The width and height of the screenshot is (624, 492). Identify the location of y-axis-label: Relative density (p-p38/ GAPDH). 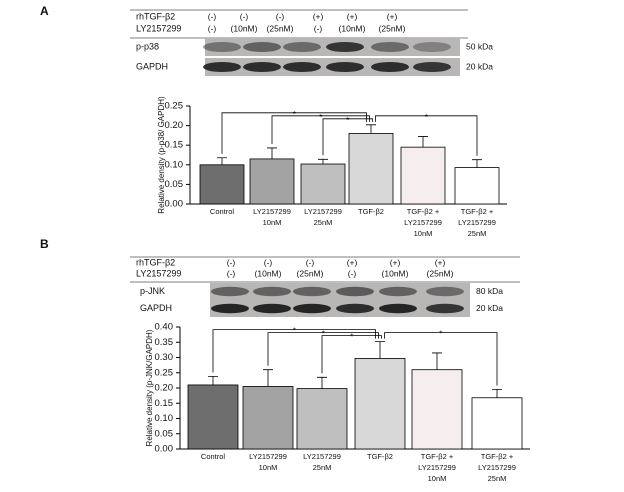
(161, 155).